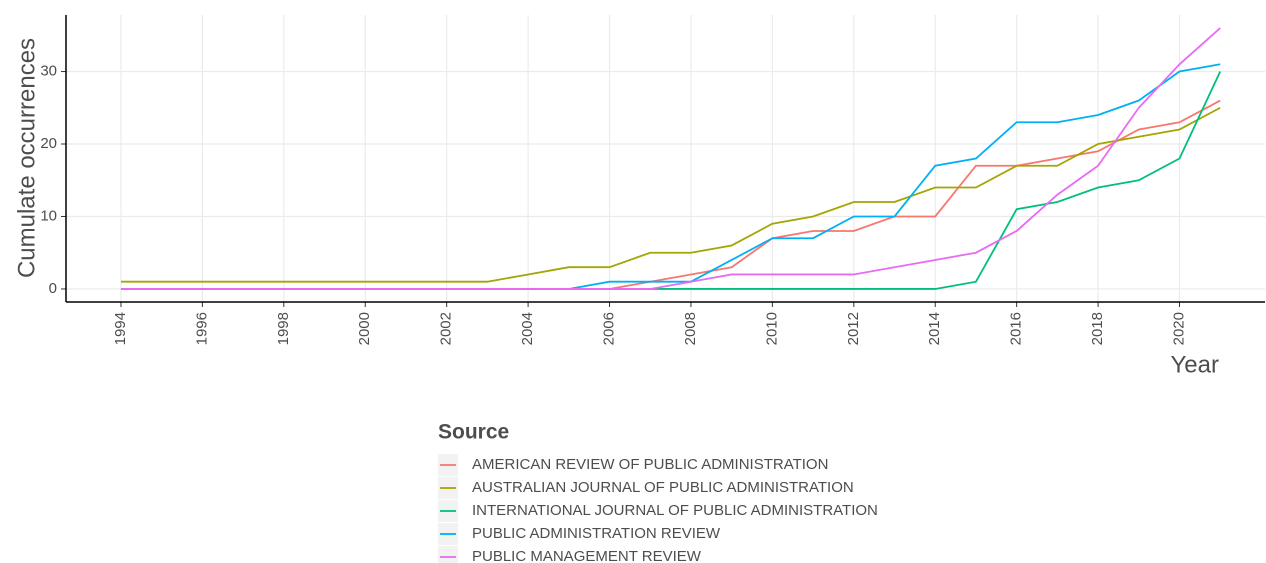  What do you see at coordinates (1178, 328) in the screenshot?
I see `x-tick-label: 2020` at bounding box center [1178, 328].